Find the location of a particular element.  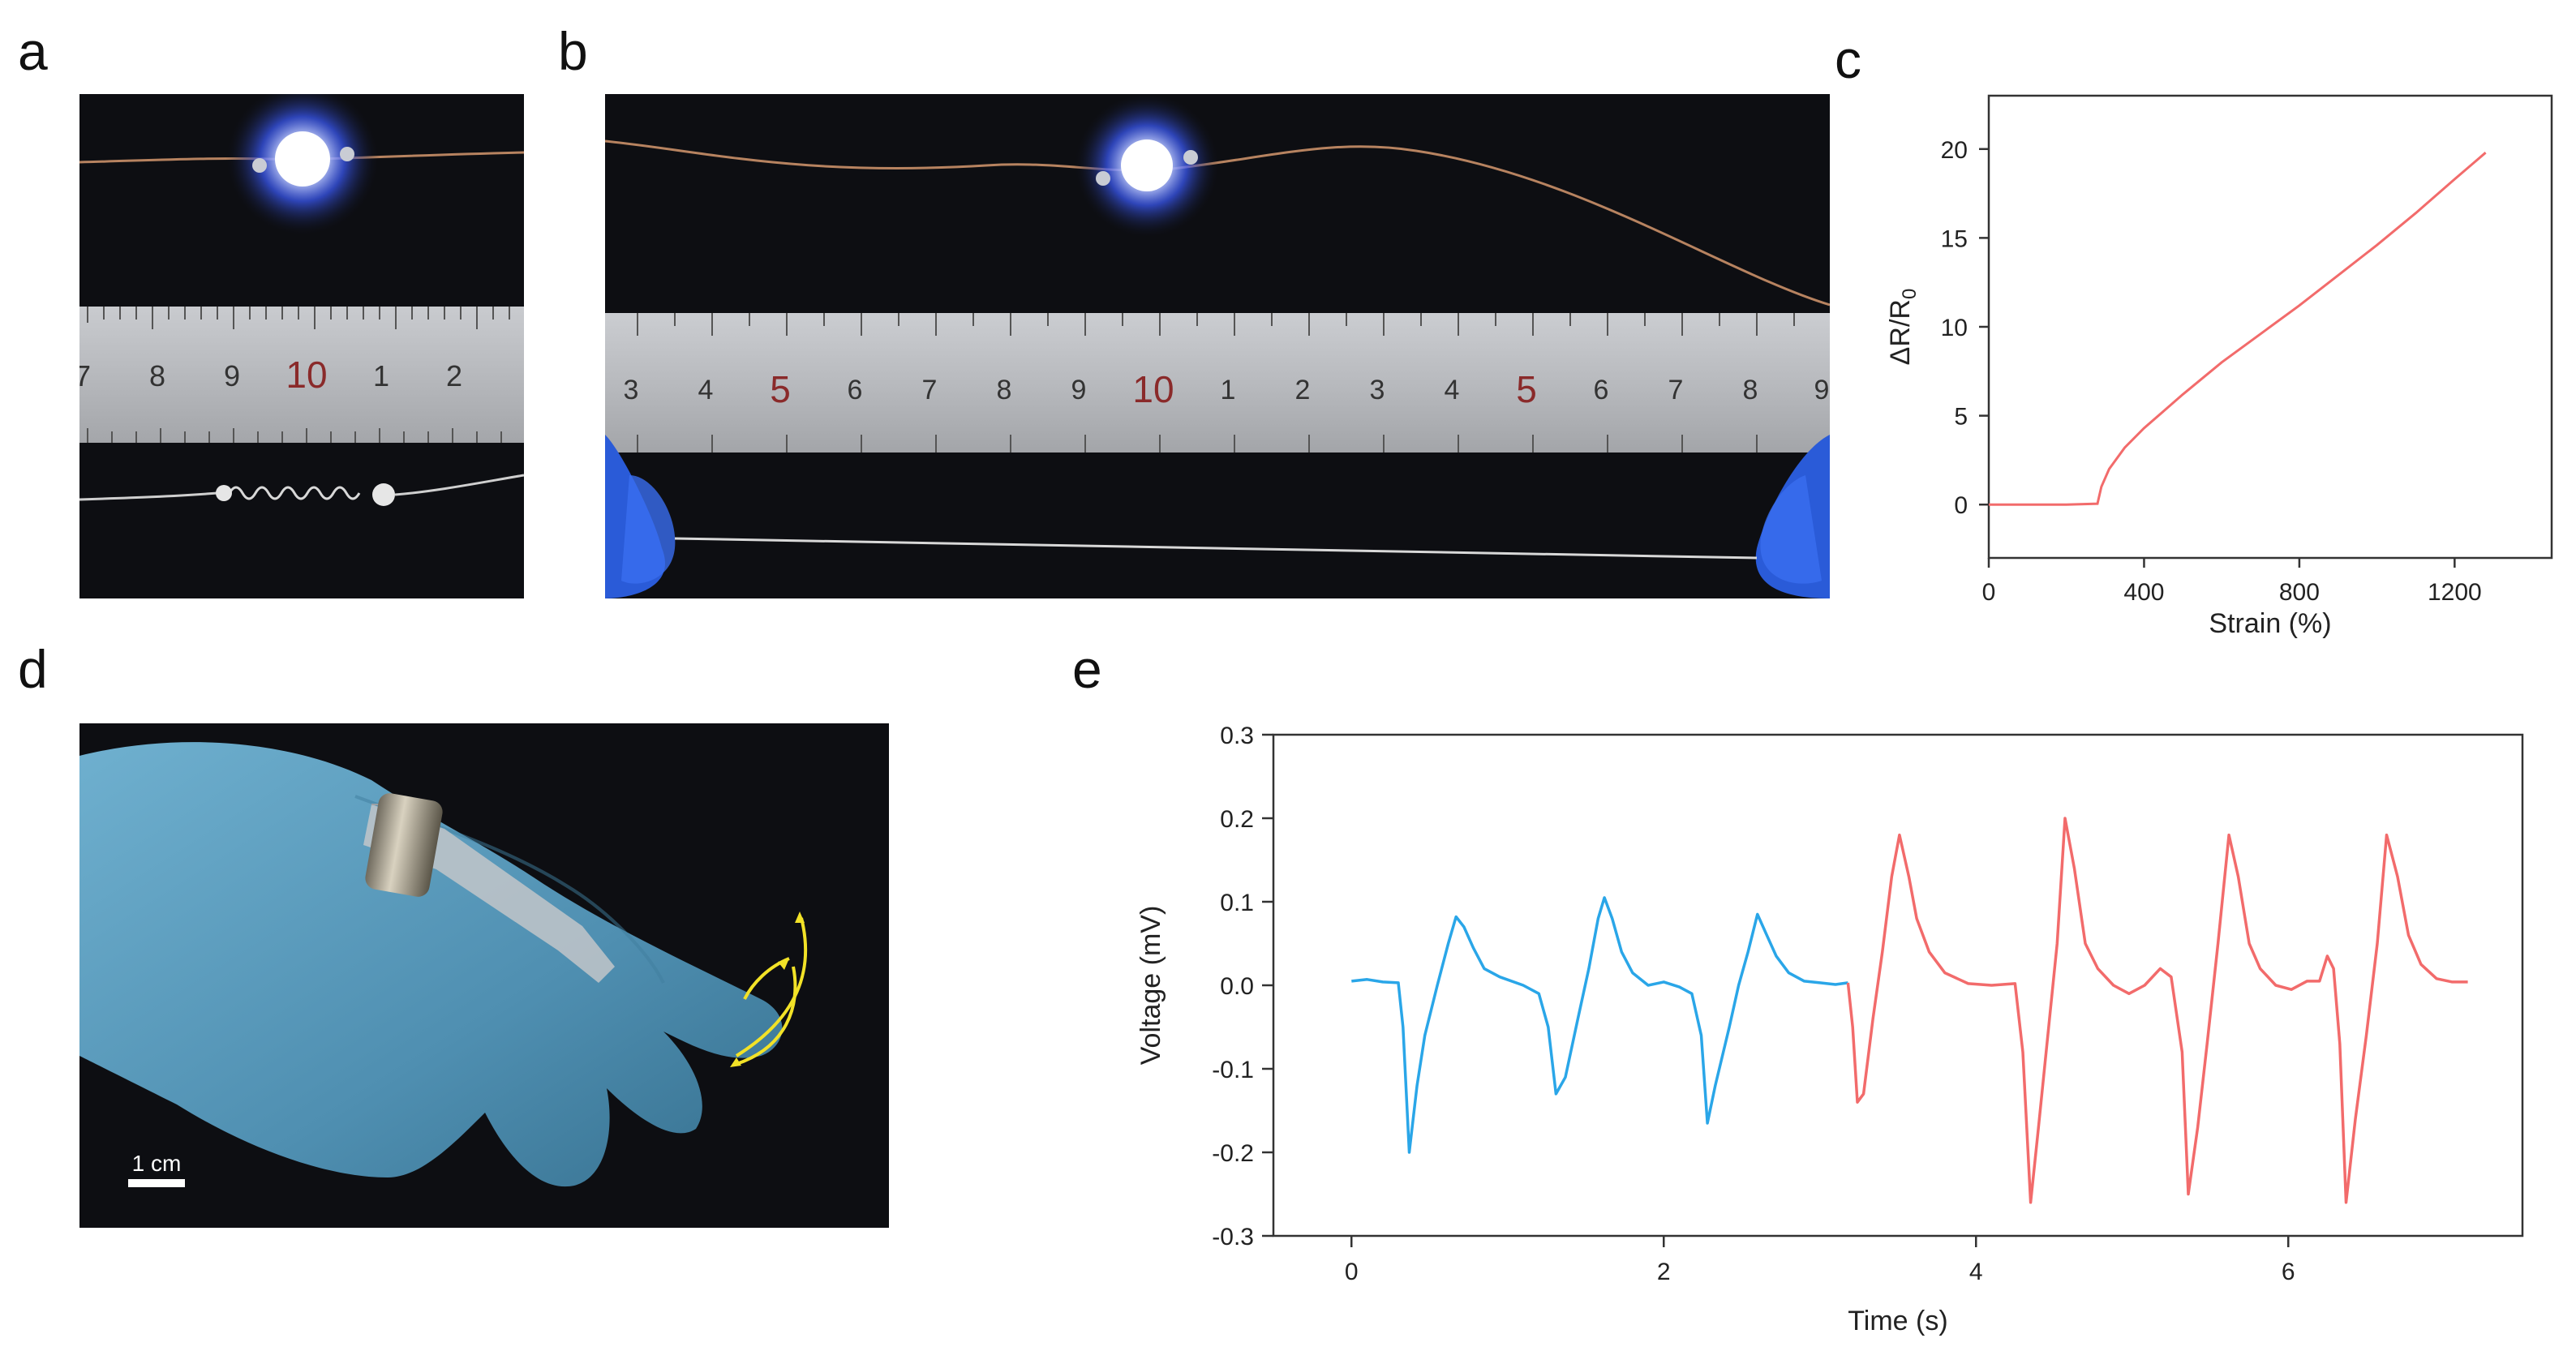

ruler-b-mark: 1 is located at coordinates (1228, 390).